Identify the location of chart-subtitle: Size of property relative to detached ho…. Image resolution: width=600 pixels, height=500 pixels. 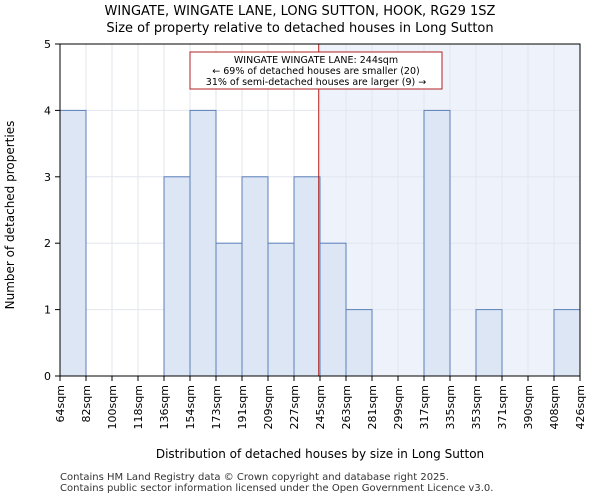
(300, 28).